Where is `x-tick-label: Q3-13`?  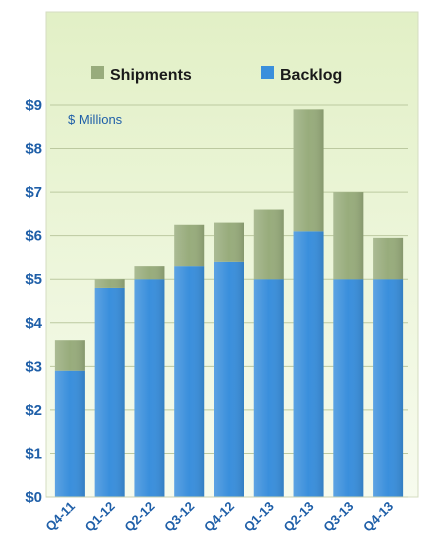
x-tick-label: Q3-13 is located at coordinates (338, 517).